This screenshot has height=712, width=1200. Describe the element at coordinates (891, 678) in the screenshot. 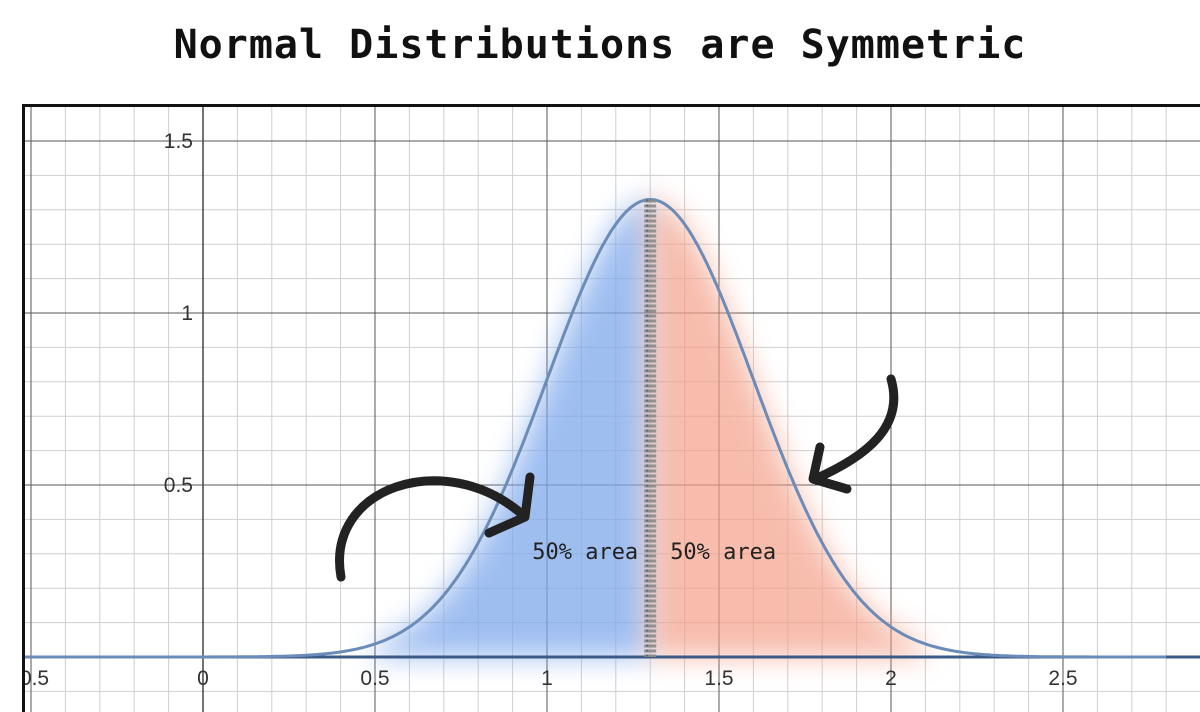

I see `x-tick-label: 2` at that location.